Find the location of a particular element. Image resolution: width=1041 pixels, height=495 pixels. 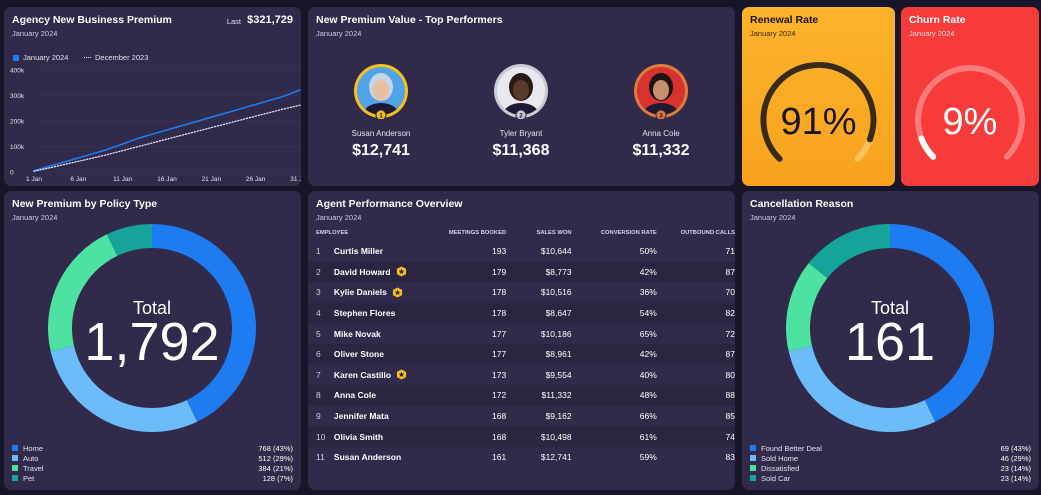

table-row: 10 Olivia Smith 168 $10,498 61% 74 is located at coordinates (521, 436).